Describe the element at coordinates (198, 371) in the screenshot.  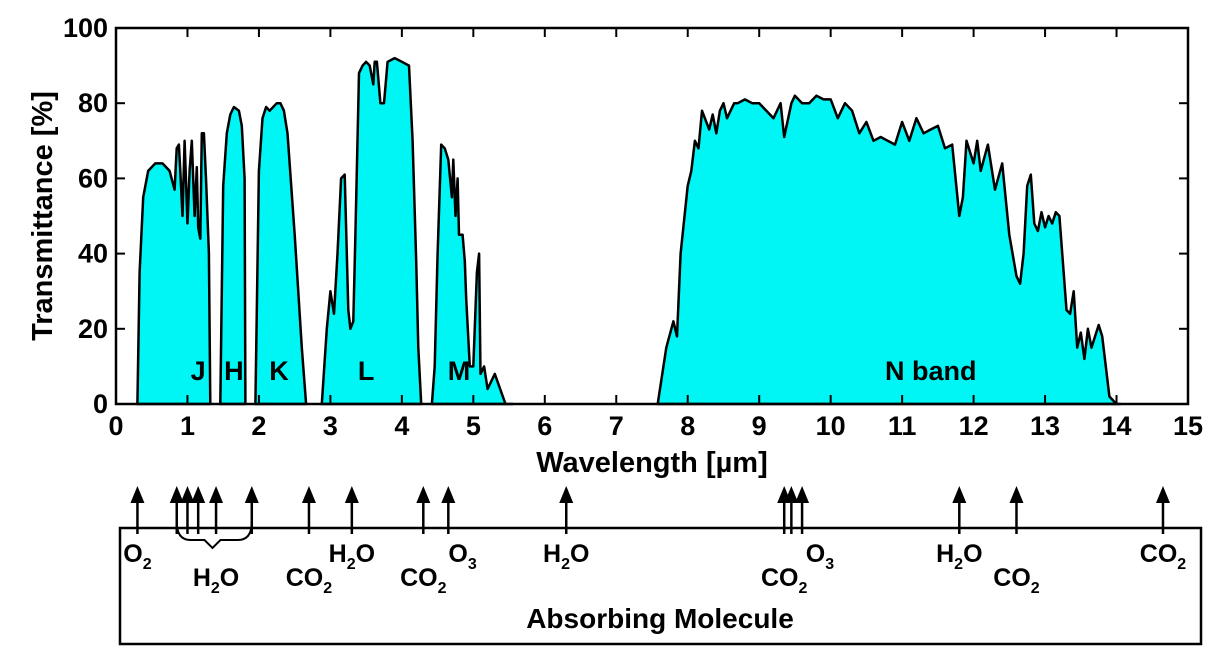
I see `band-label: J` at that location.